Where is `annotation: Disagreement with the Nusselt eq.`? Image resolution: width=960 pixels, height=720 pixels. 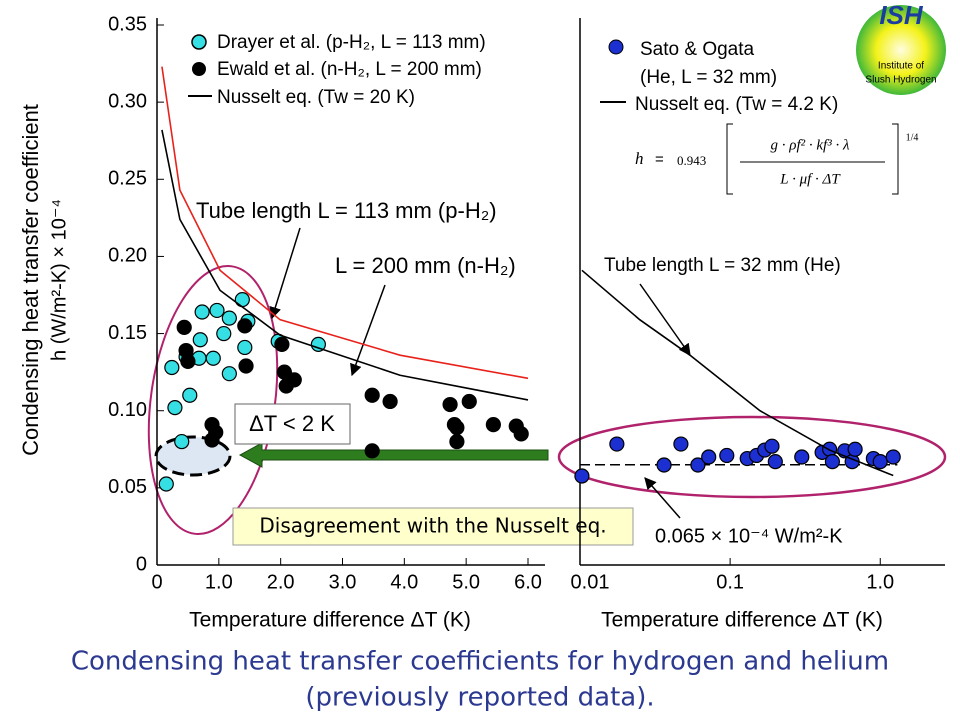
annotation: Disagreement with the Nusselt eq. is located at coordinates (432, 526).